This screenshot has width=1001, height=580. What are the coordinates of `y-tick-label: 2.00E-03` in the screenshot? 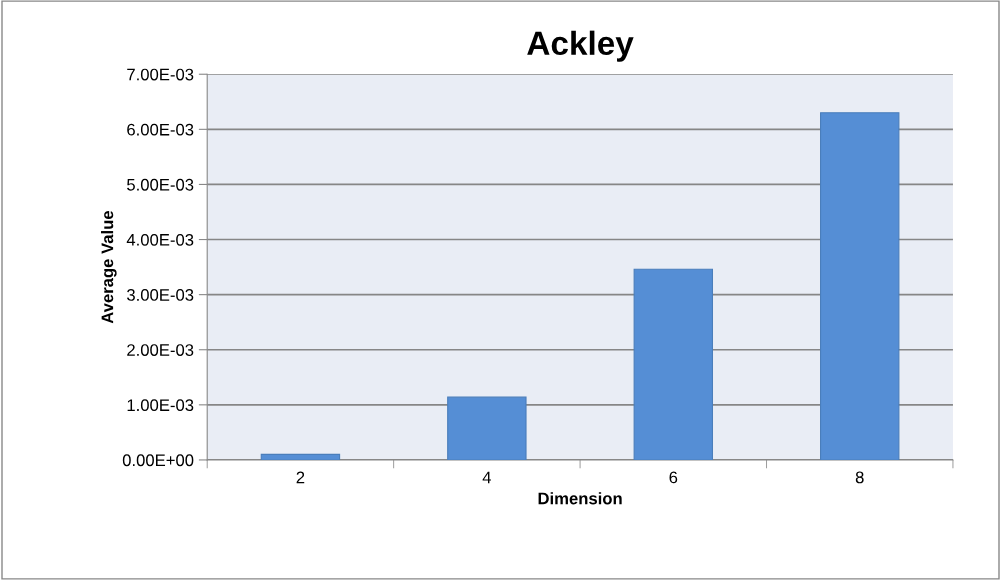 It's located at (160, 350).